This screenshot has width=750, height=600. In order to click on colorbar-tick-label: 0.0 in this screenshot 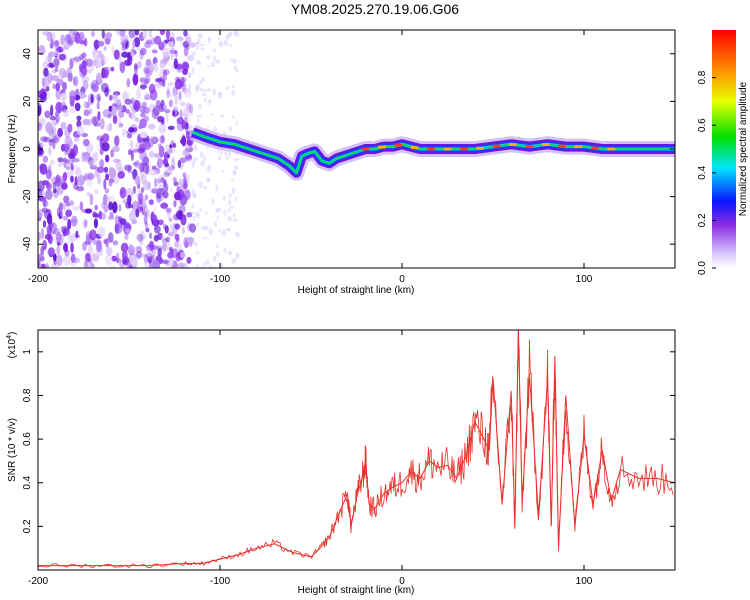, I will do `click(702, 268)`.